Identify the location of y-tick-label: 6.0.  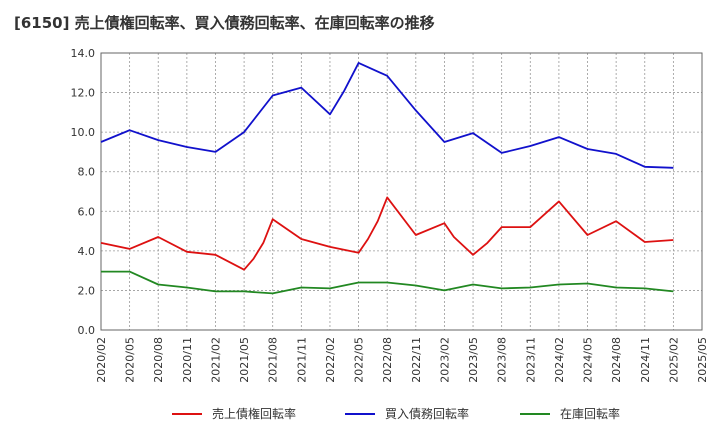
(87, 211).